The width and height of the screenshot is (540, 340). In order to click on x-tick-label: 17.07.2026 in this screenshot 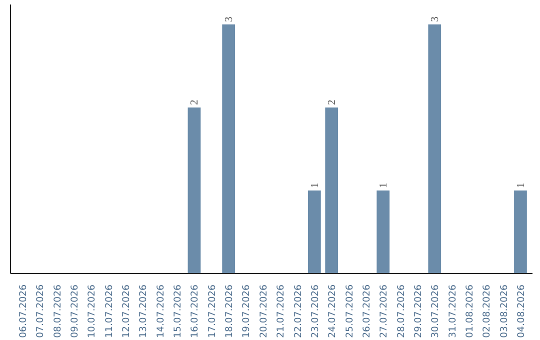, I will do `click(212, 311)`.